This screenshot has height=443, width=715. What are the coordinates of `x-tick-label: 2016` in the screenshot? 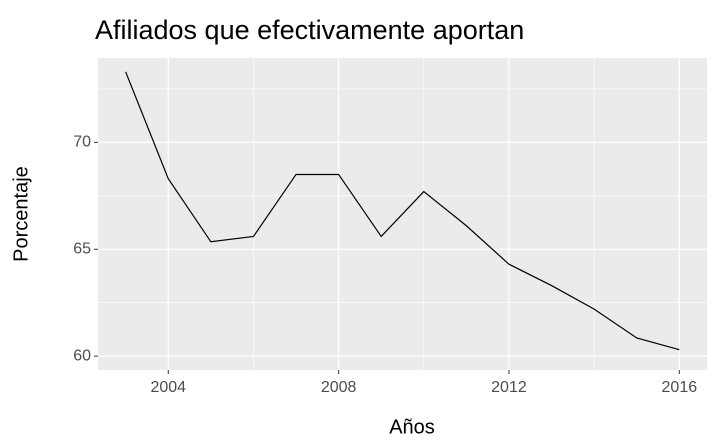 It's located at (680, 387).